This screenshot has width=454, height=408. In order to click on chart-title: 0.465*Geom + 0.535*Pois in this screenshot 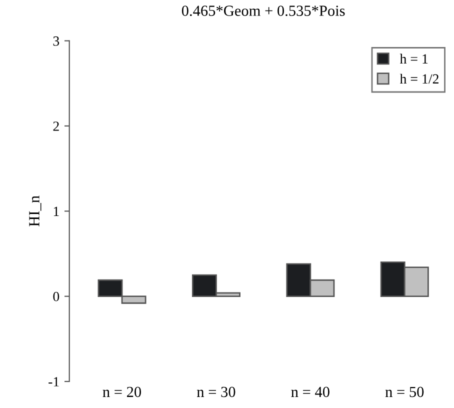, I will do `click(263, 11)`.